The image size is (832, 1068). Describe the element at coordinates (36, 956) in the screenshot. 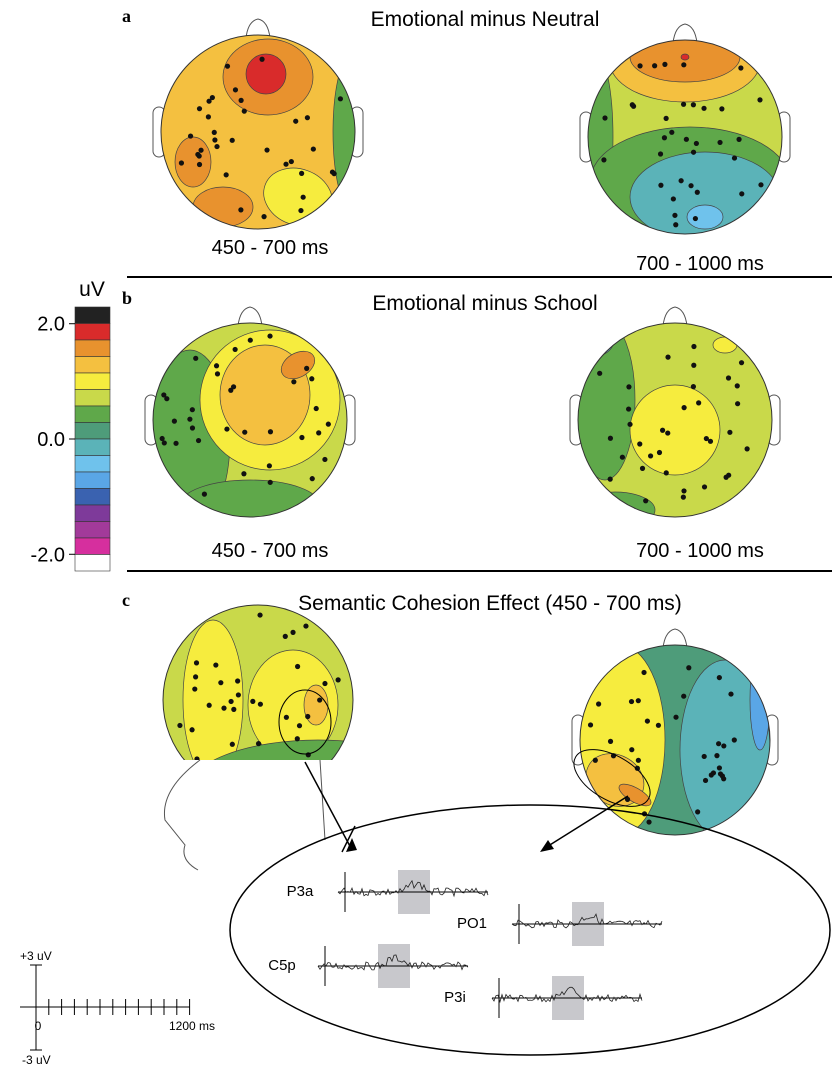

I see `scale-label: +3 uV` at that location.